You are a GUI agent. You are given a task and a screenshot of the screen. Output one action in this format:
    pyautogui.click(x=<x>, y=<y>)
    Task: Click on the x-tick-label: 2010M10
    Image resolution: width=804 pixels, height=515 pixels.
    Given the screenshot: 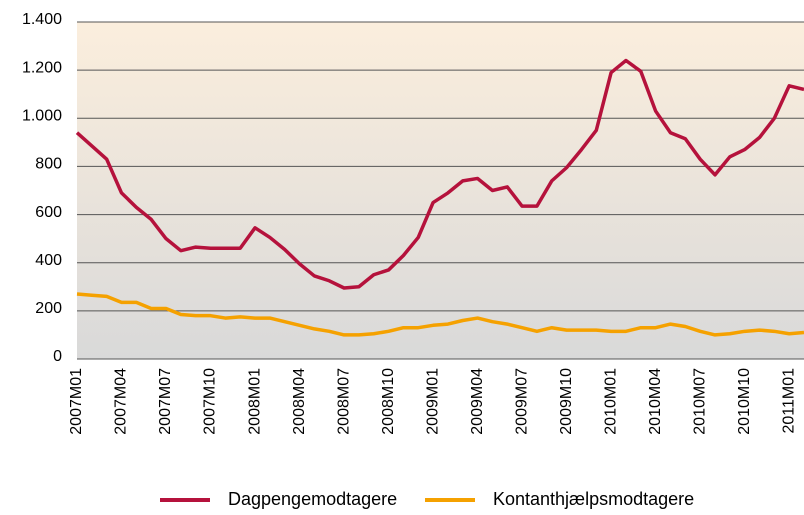 What is the action you would take?
    pyautogui.click(x=744, y=401)
    